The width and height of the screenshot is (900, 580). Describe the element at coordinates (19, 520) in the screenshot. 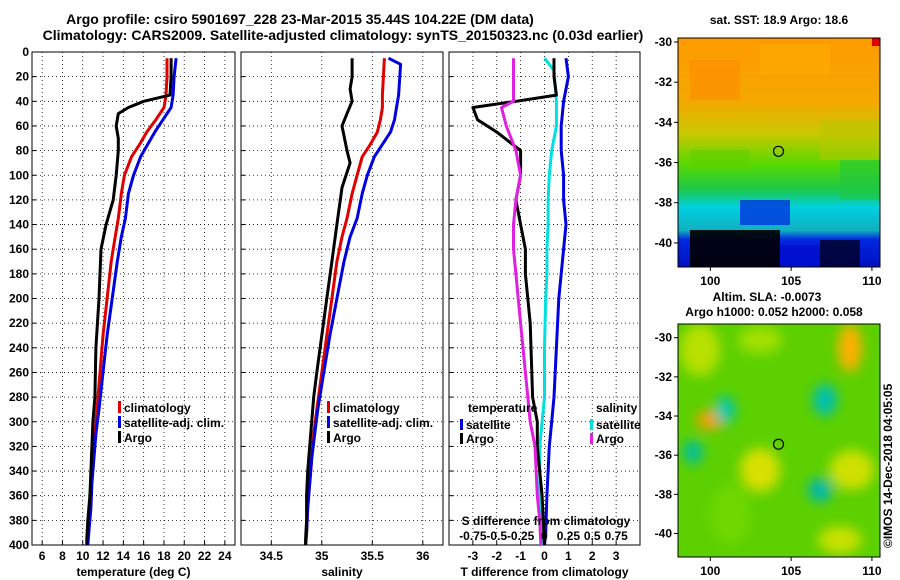

I see `y-tick-label: 380` at that location.